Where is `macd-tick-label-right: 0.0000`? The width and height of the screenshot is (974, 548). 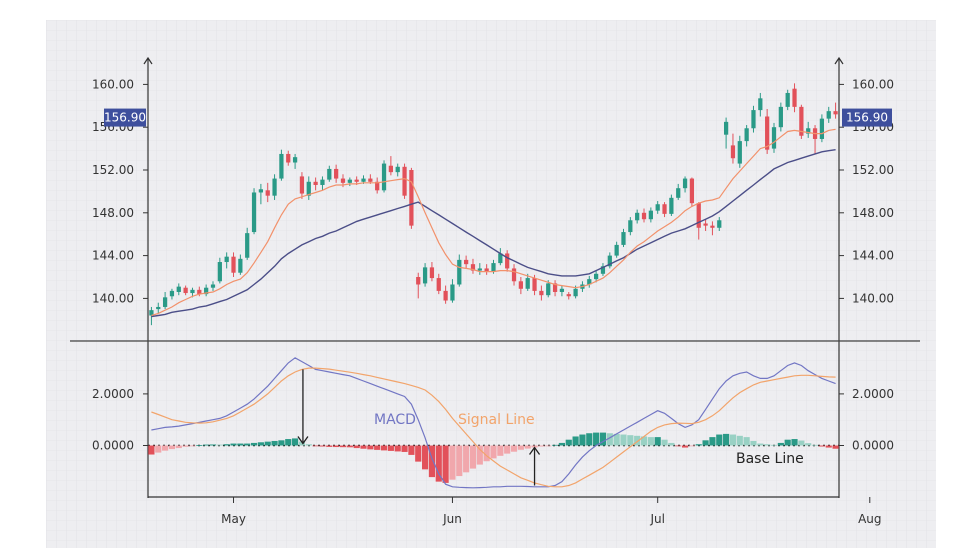 macd-tick-label-right: 0.0000 is located at coordinates (873, 446).